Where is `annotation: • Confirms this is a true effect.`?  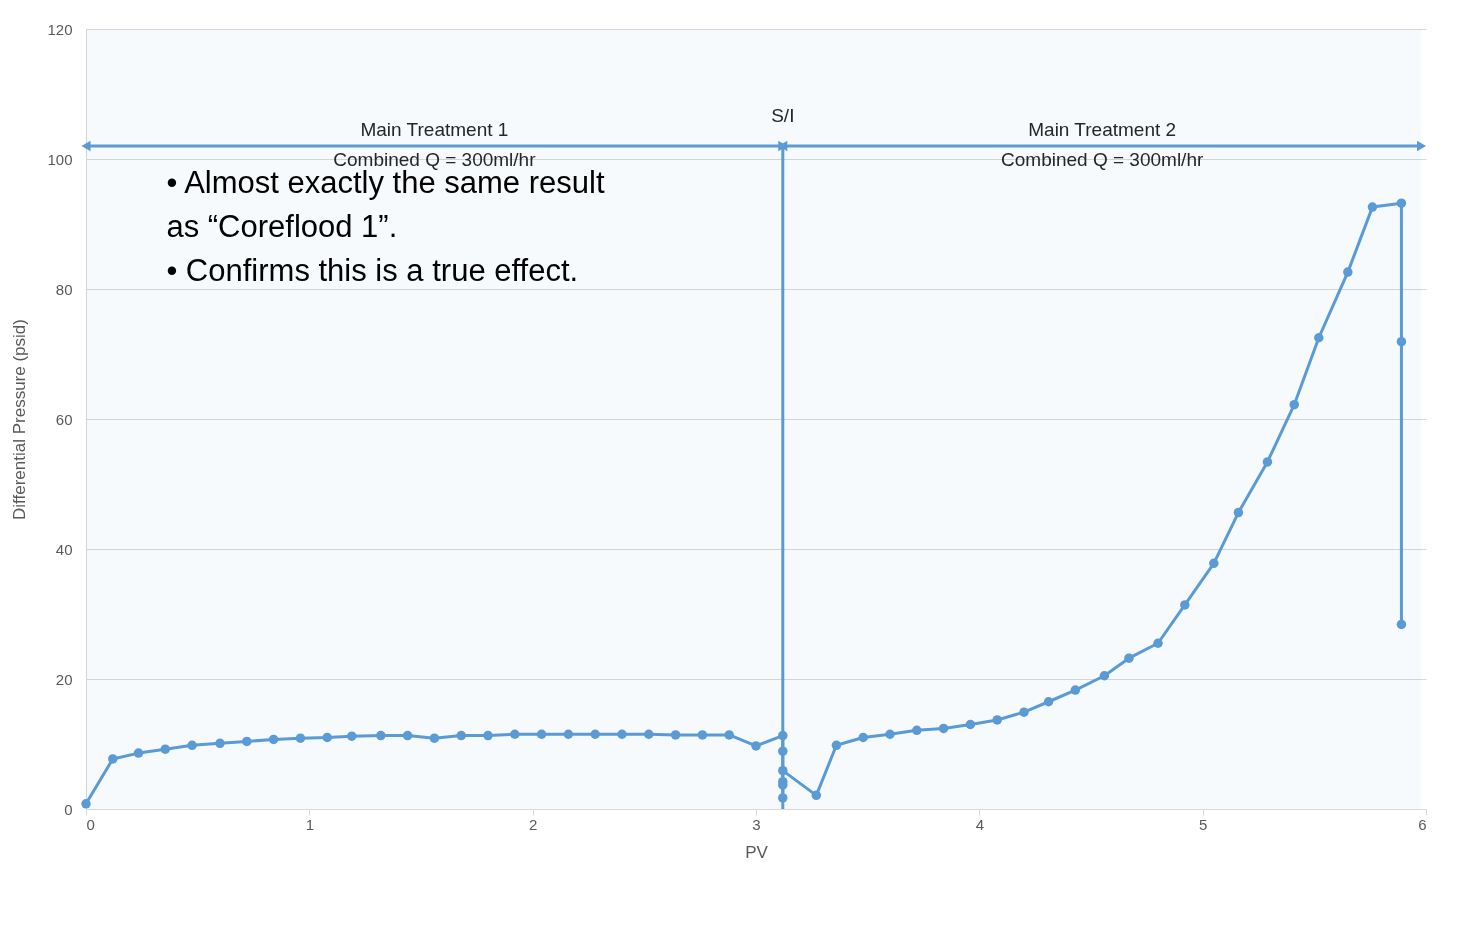
annotation: • Confirms this is a true effect. is located at coordinates (372, 271).